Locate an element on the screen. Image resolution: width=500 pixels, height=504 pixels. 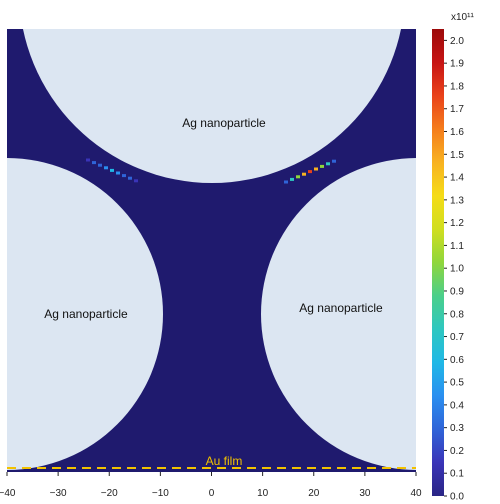
region-label-left: Ag nanoparticle is located at coordinates (86, 314).